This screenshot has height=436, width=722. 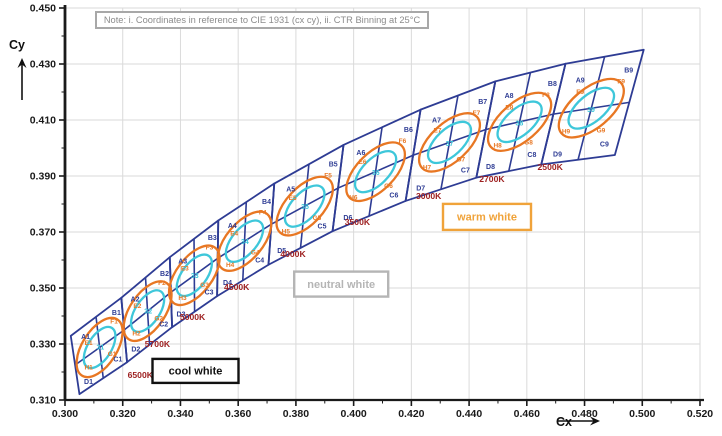 I want to click on svg-text: D9, so click(x=557, y=155).